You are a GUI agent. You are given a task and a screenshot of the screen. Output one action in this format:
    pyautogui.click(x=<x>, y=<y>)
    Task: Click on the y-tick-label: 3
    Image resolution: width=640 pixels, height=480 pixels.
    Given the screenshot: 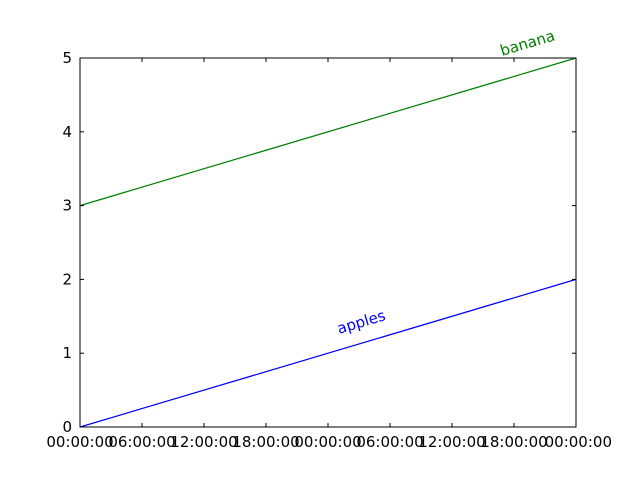 What is the action you would take?
    pyautogui.click(x=67, y=206)
    